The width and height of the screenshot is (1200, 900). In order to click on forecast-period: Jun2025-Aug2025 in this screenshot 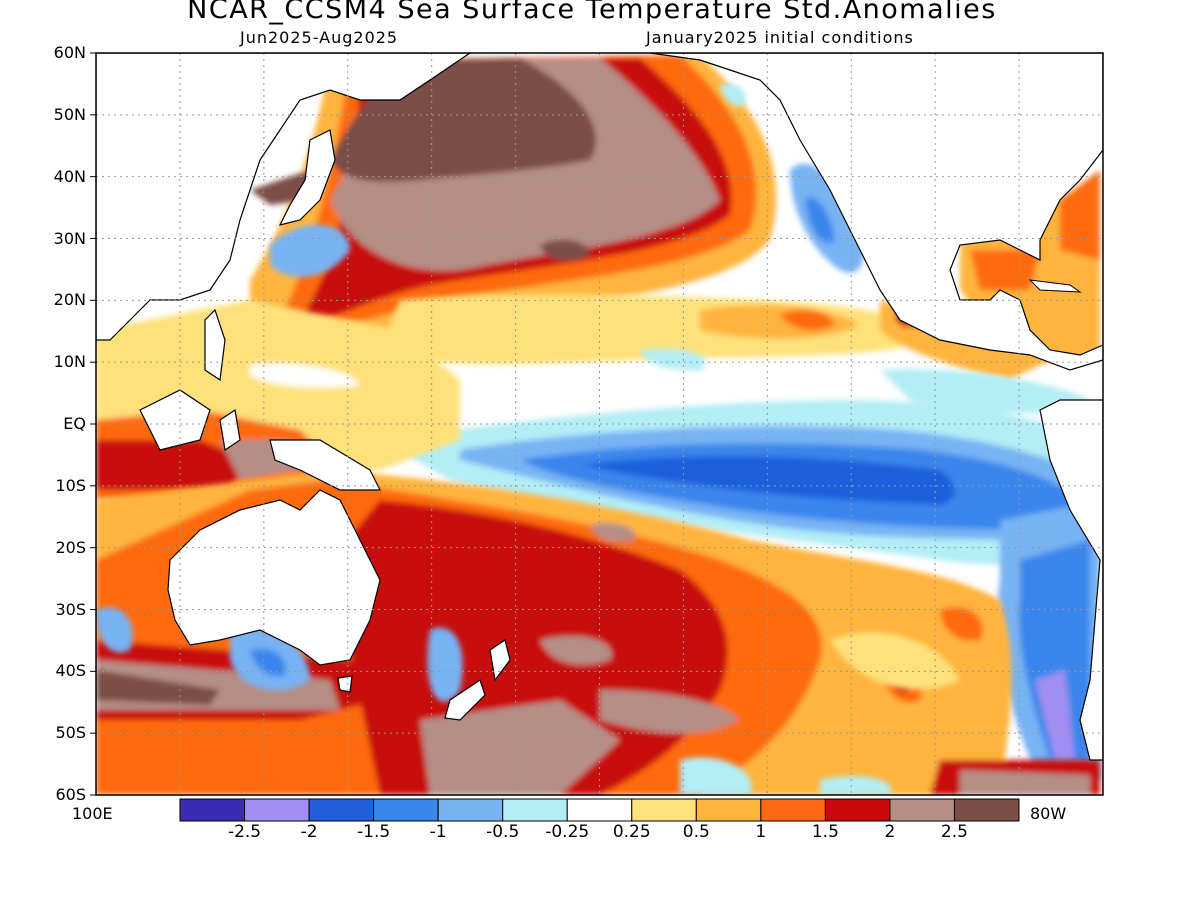, I will do `click(319, 37)`.